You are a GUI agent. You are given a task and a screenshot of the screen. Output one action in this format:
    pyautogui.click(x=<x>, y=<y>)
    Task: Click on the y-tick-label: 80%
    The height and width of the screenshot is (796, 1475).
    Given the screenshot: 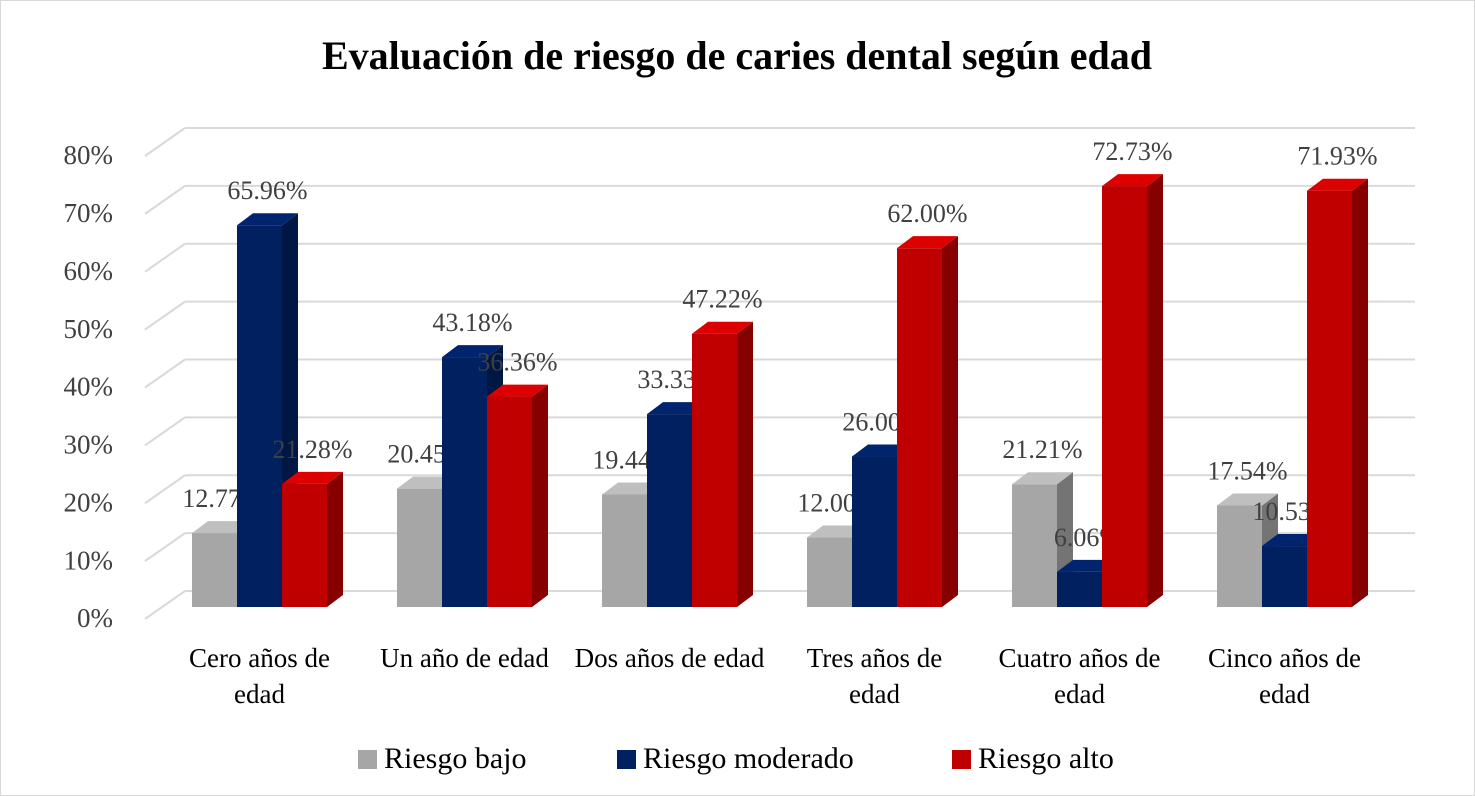 What is the action you would take?
    pyautogui.click(x=89, y=155)
    